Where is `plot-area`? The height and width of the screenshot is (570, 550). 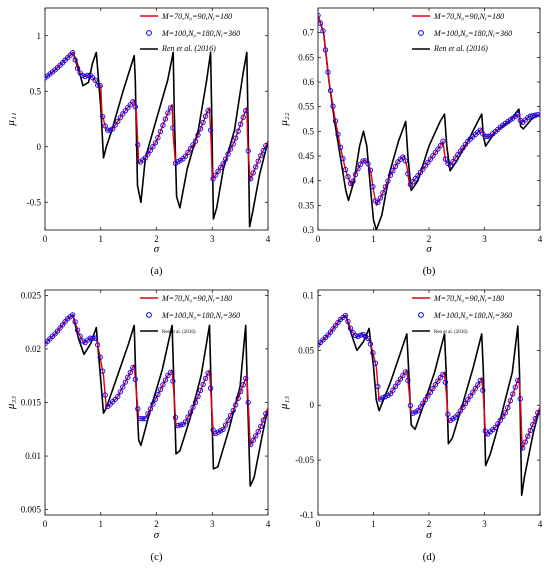
plot-area is located at coordinates (156, 399).